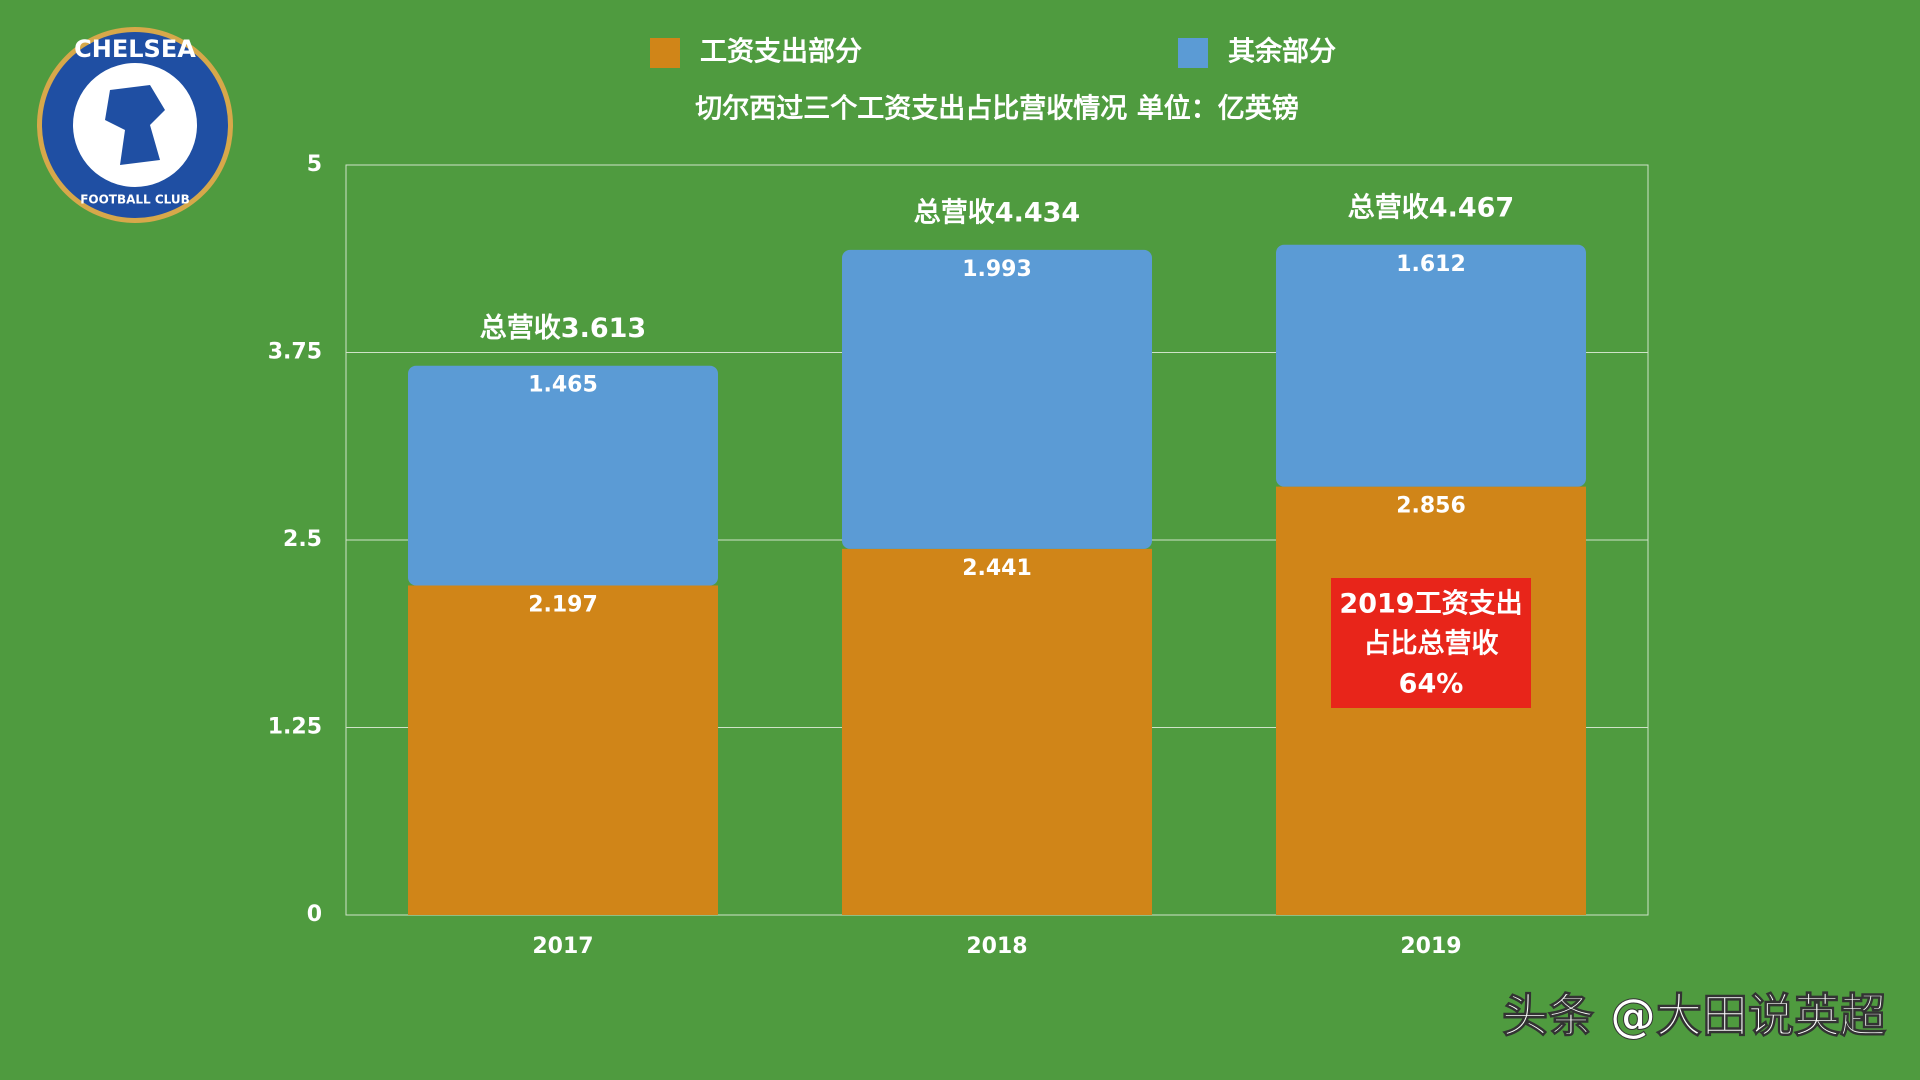 This screenshot has height=1080, width=1920. I want to click on logo: CHELSEA FOOTBALL CLUB, so click(135, 125).